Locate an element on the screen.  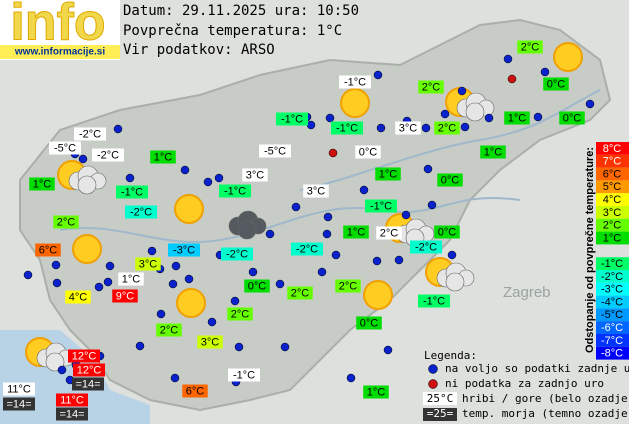
legend-title: Legenda: is located at coordinates (450, 355).